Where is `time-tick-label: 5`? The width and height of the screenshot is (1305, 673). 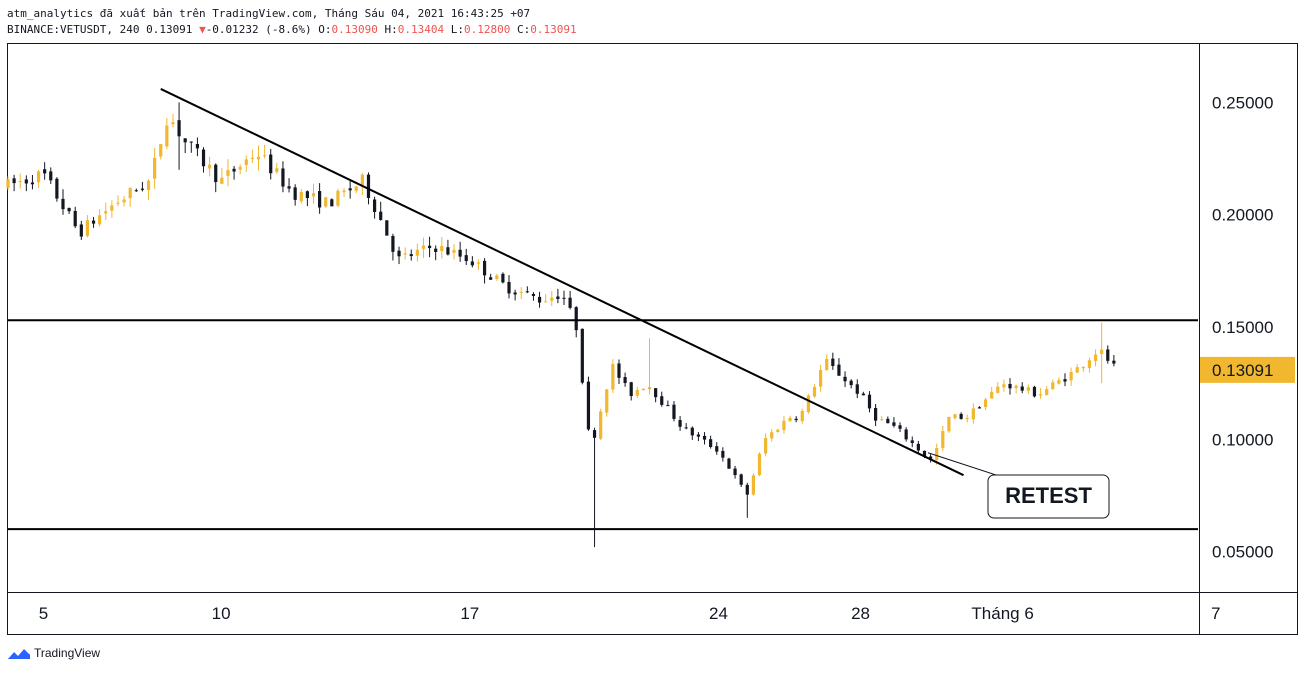
time-tick-label: 5 is located at coordinates (43, 613).